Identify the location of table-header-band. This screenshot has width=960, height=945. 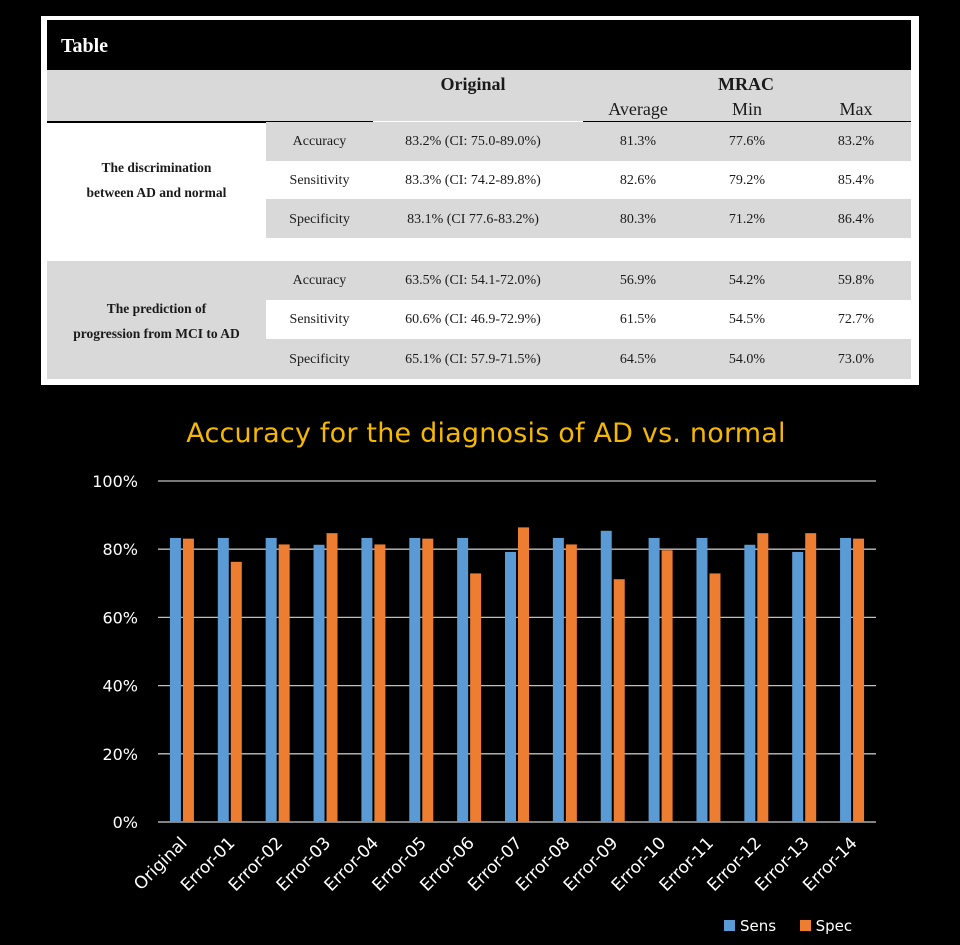
(479, 95).